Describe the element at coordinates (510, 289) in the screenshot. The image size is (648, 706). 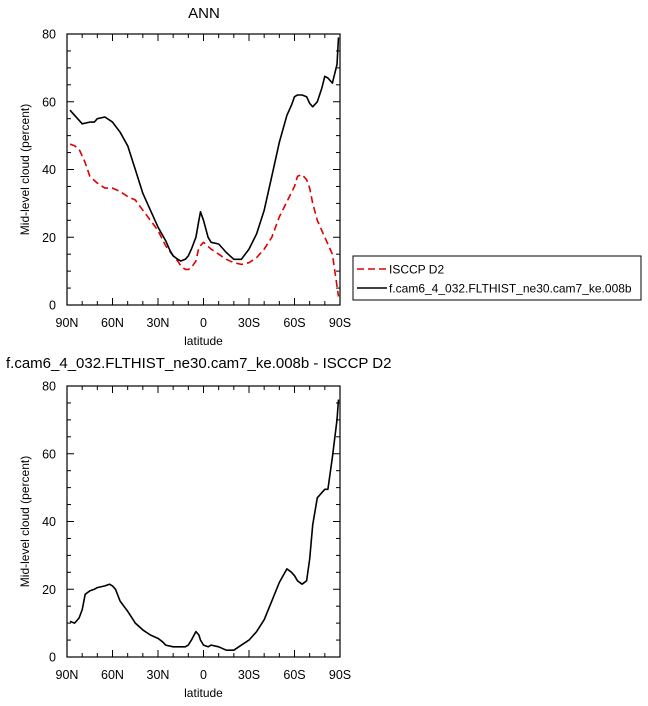
I see `legend-label-2: f.cam6_4_032.FLTHIST_ne30.cam7_ke.008b` at that location.